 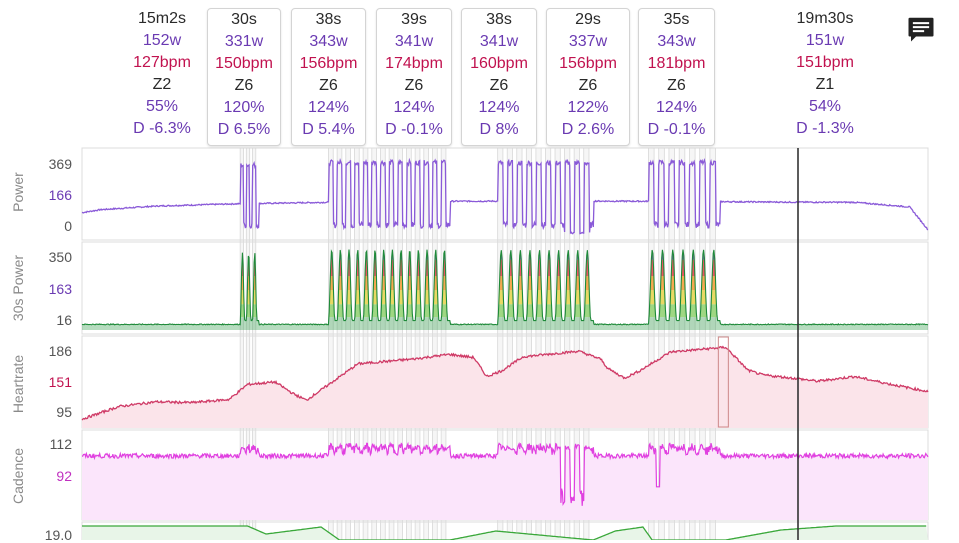 What do you see at coordinates (60, 444) in the screenshot?
I see `cadence-tick-max: 112` at bounding box center [60, 444].